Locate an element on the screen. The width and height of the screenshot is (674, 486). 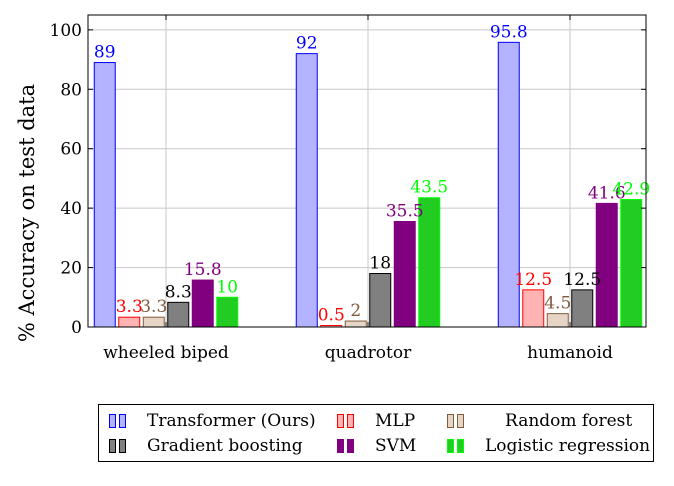
x-tick-label: humanoid is located at coordinates (570, 353).